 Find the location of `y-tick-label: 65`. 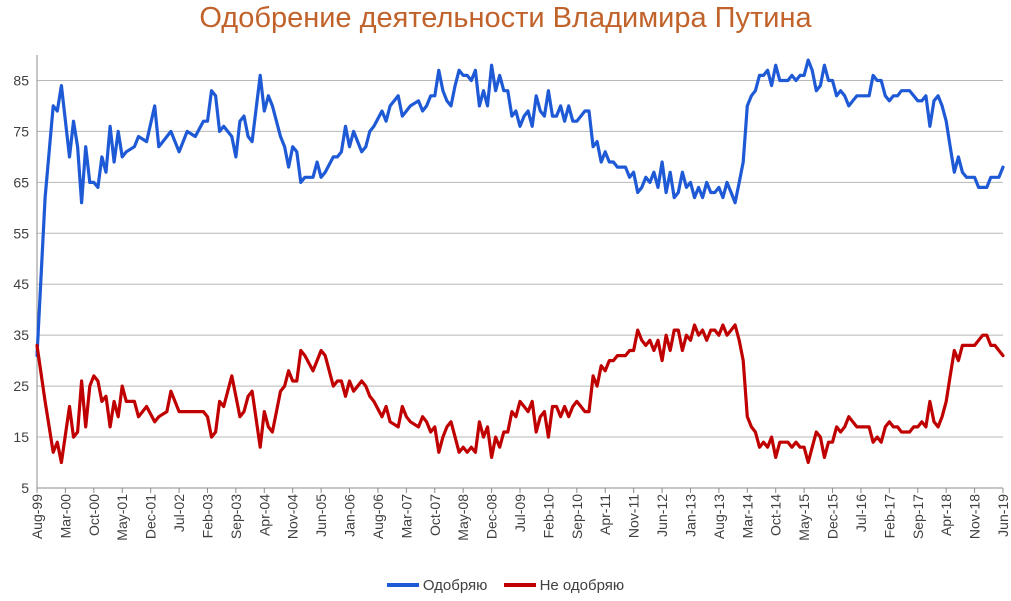

y-tick-label: 65 is located at coordinates (21, 182).